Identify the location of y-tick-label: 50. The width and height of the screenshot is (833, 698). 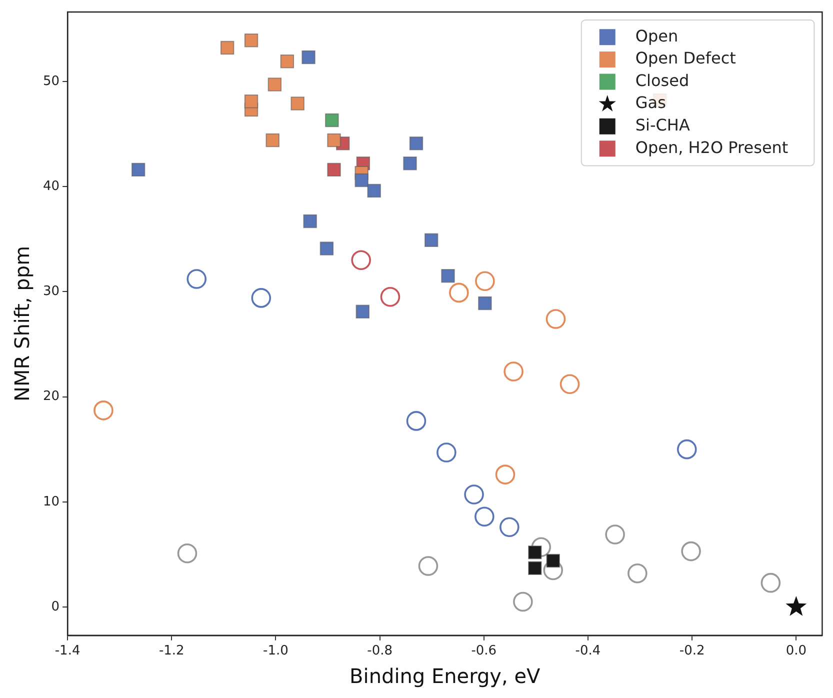
(51, 81).